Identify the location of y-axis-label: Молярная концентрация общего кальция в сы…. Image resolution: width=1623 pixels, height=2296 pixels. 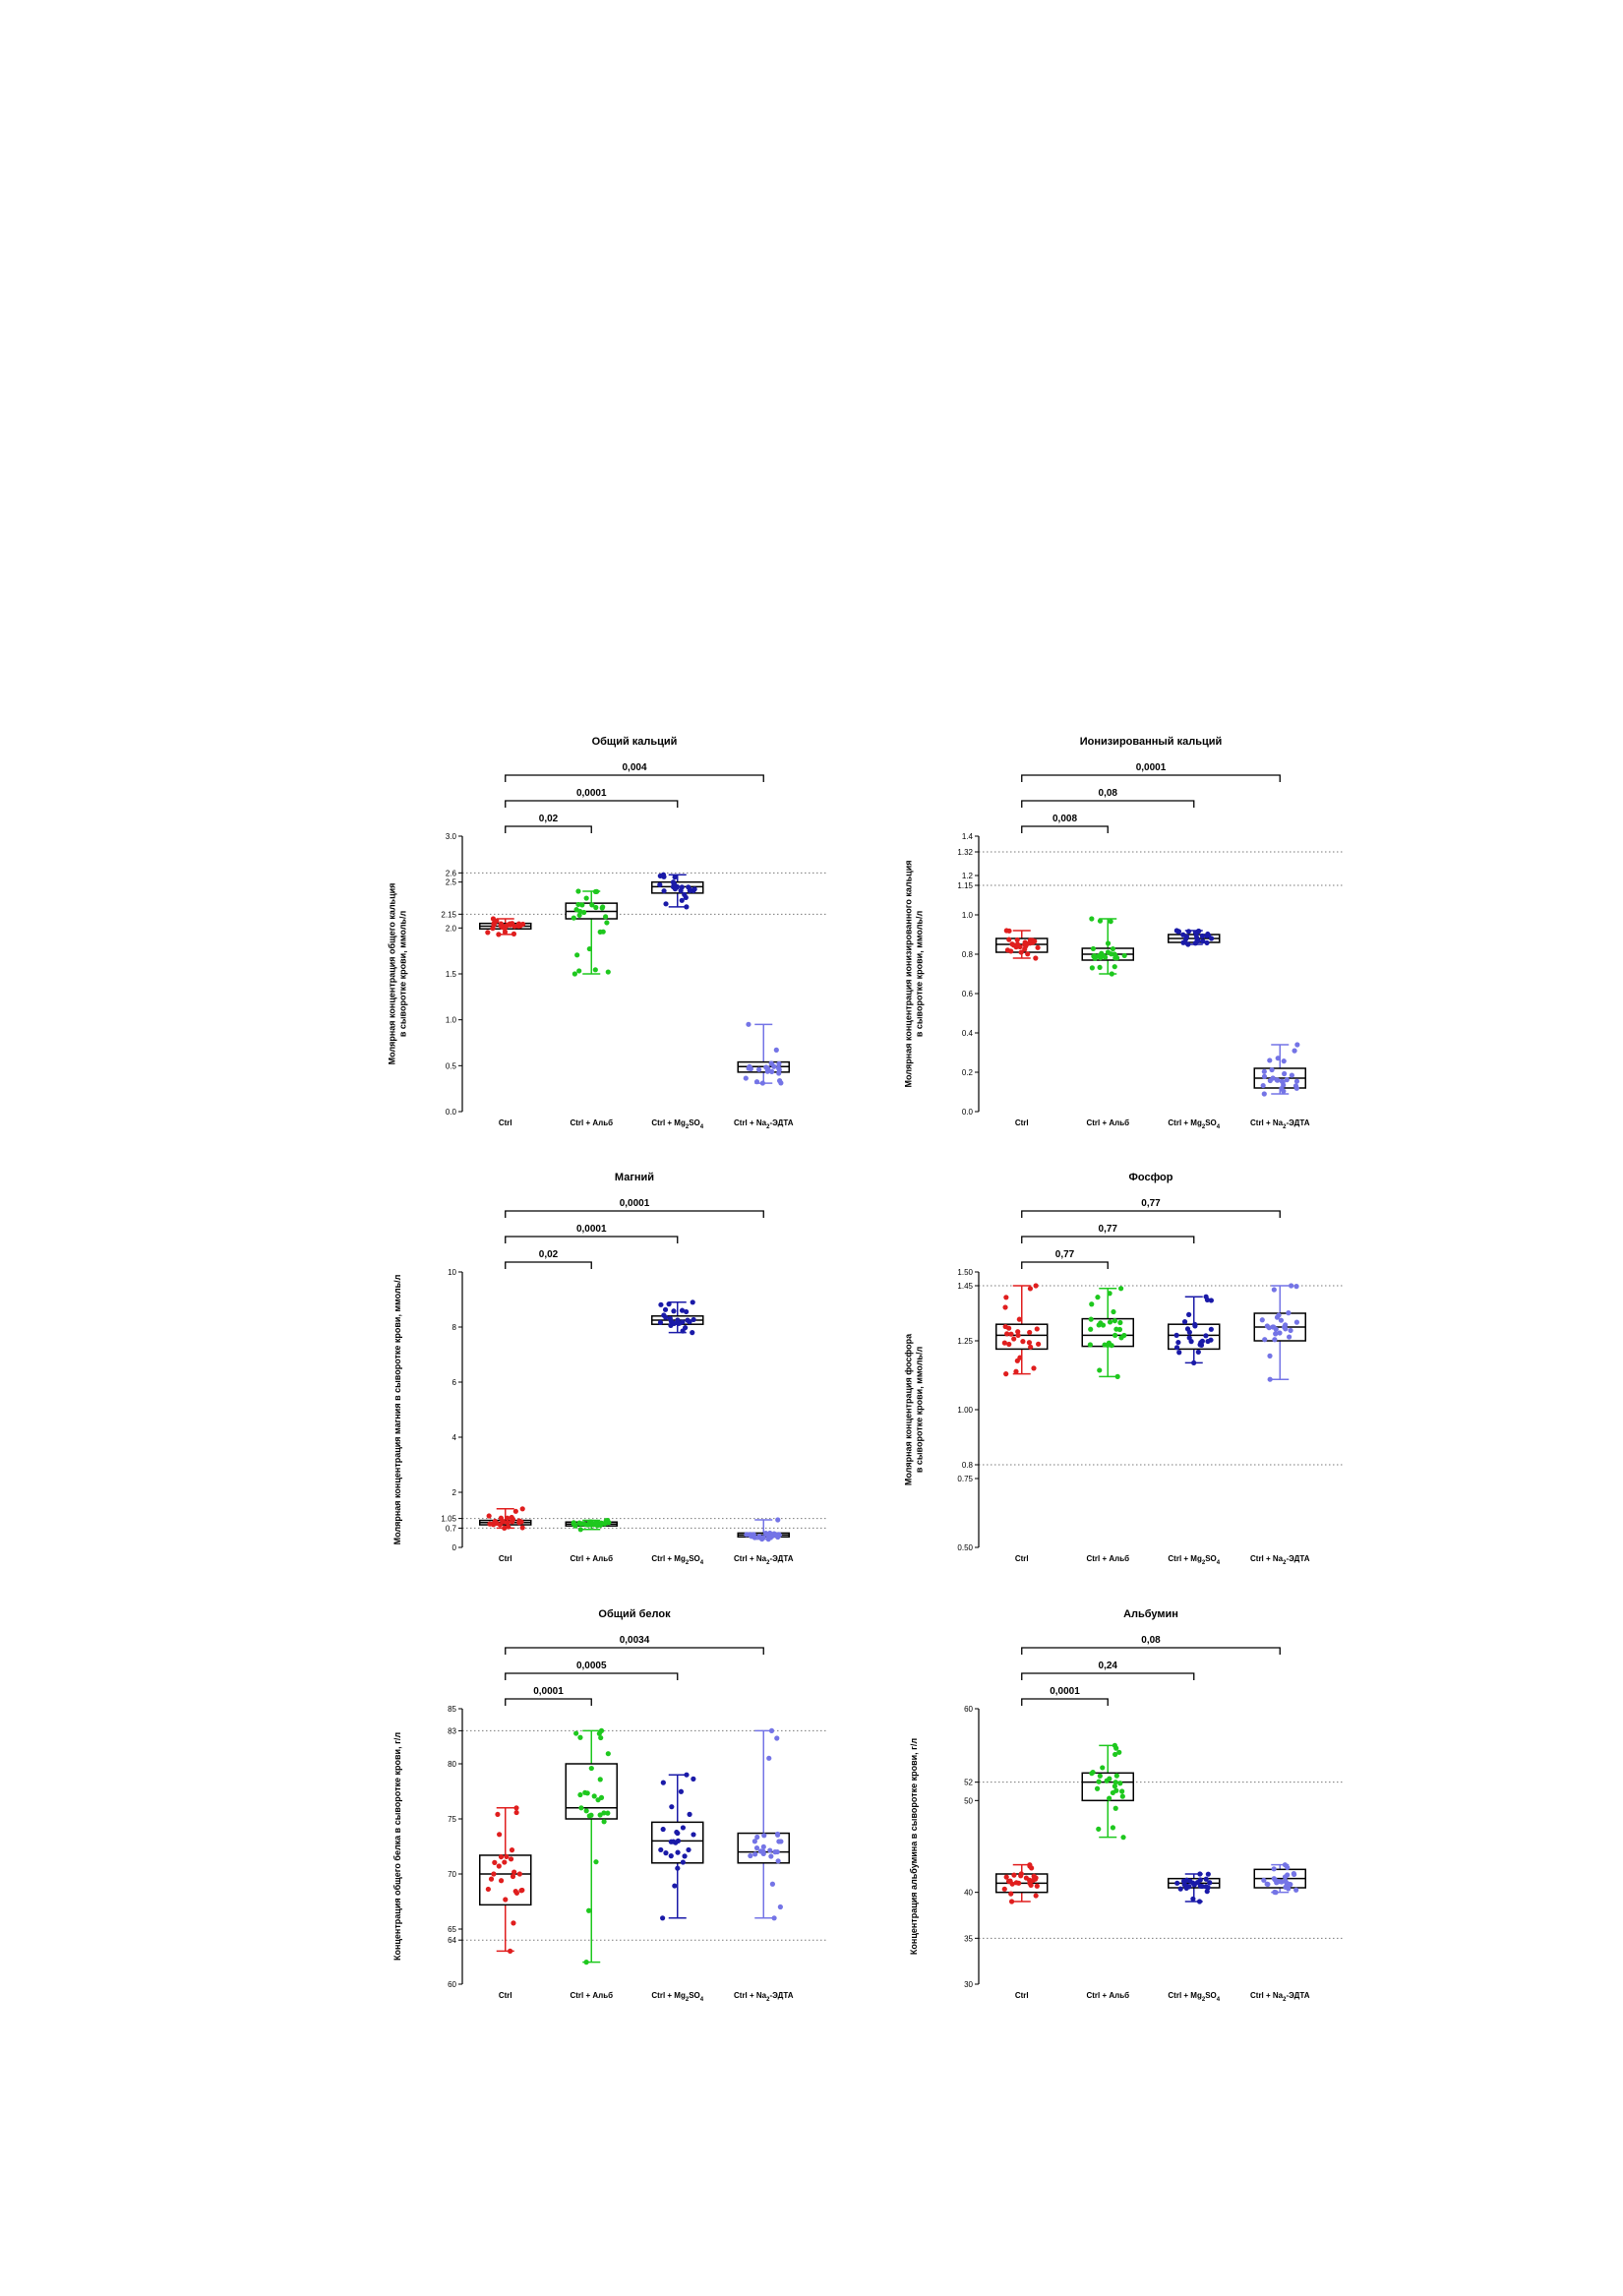
(398, 974).